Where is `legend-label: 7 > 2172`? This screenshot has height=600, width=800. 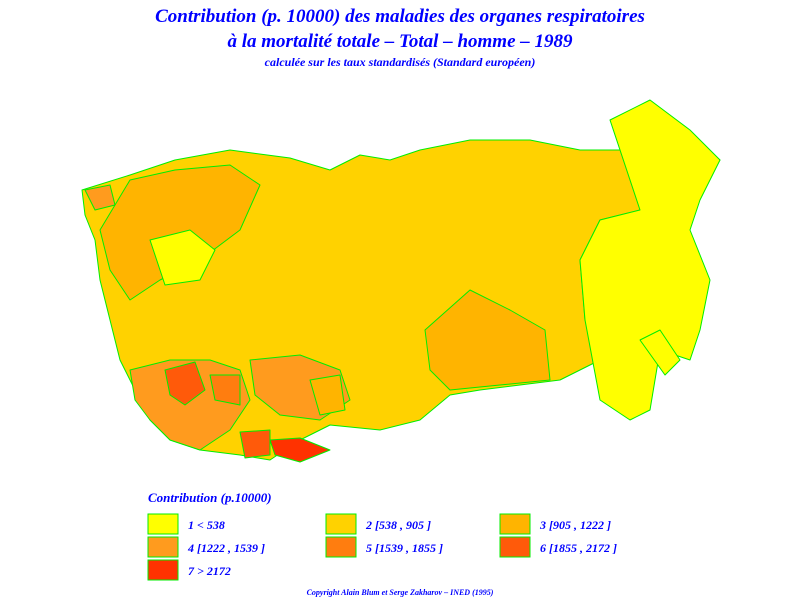 legend-label: 7 > 2172 is located at coordinates (209, 571).